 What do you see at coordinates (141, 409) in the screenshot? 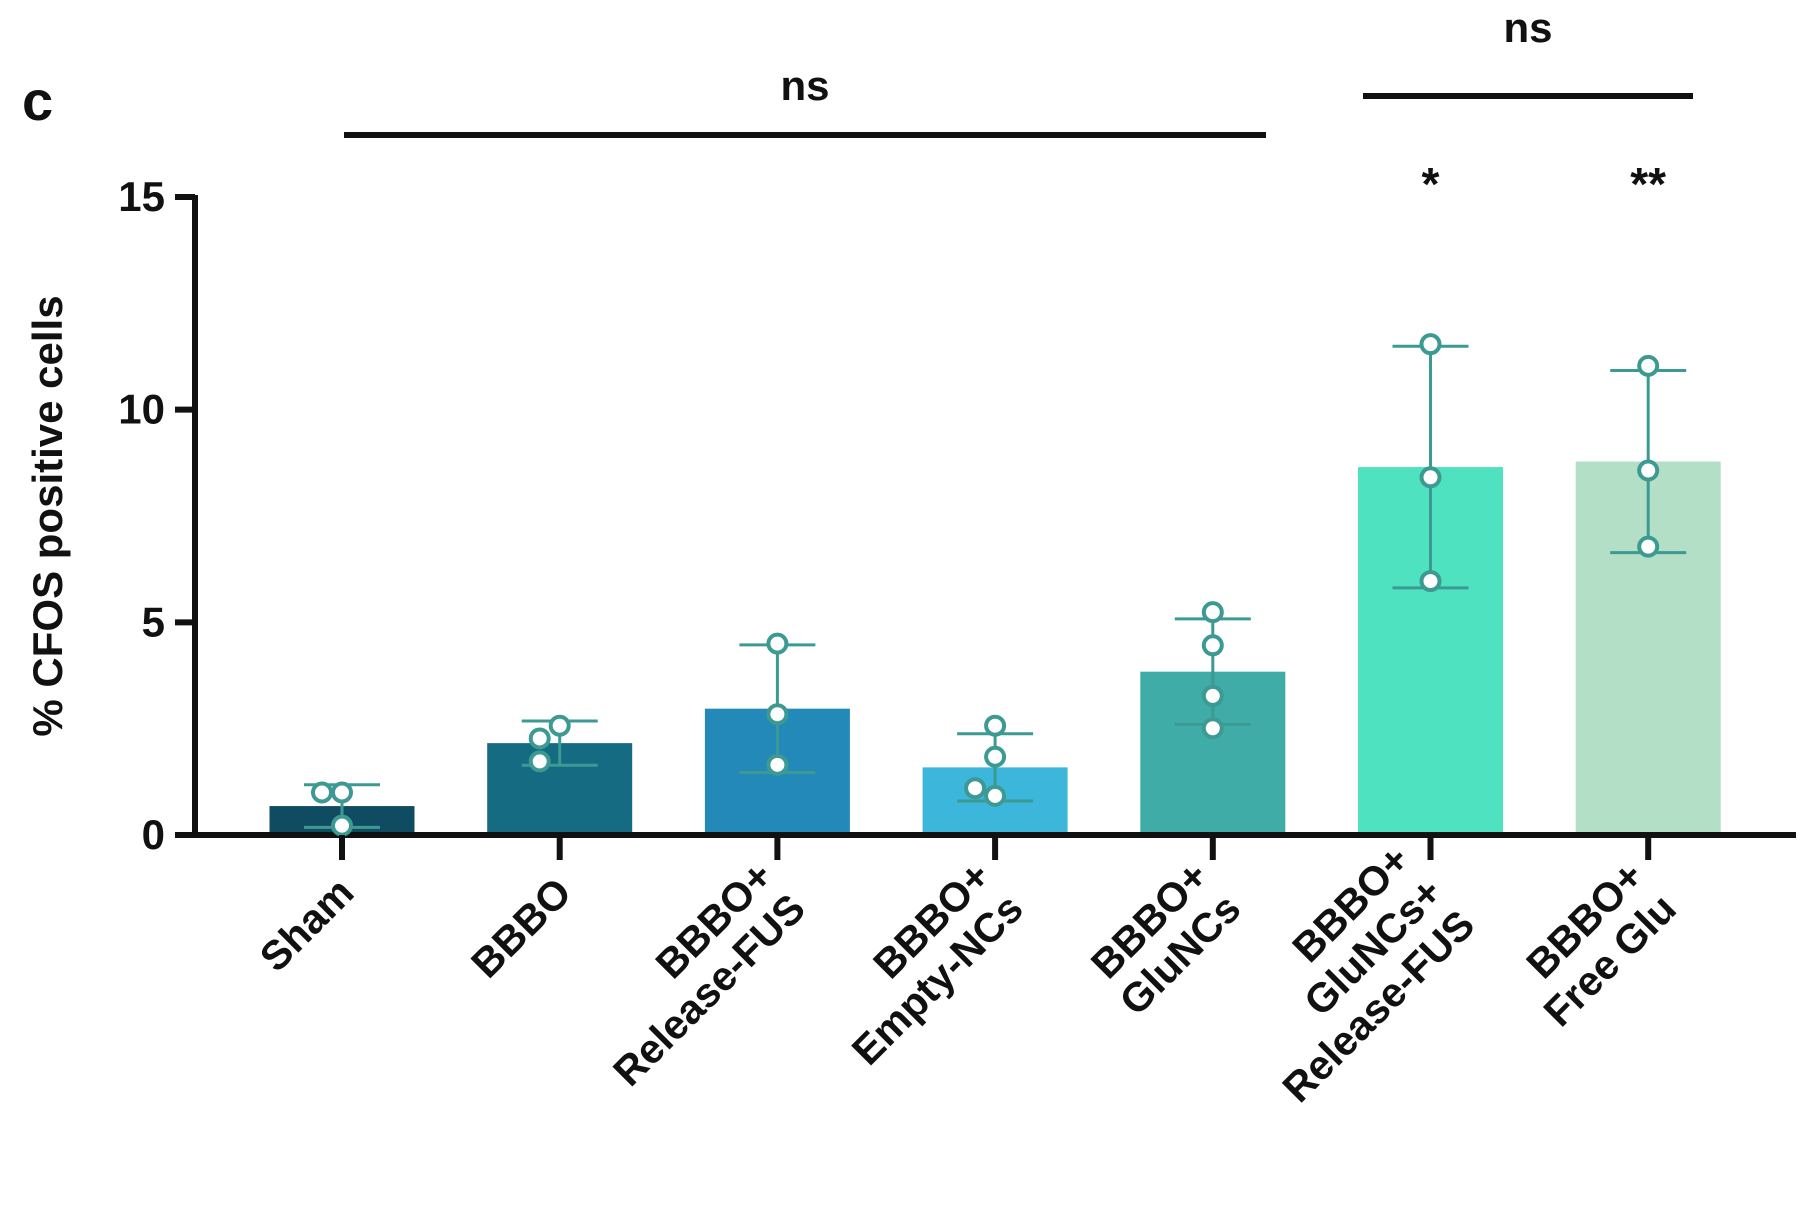
I see `y-tick-label: 10` at bounding box center [141, 409].